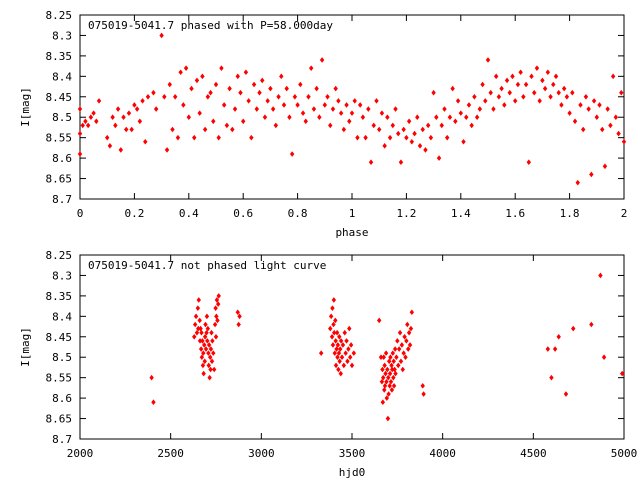 The width and height of the screenshot is (640, 480). What do you see at coordinates (406, 213) in the screenshot?
I see `x-tick-label: 1.2` at bounding box center [406, 213].